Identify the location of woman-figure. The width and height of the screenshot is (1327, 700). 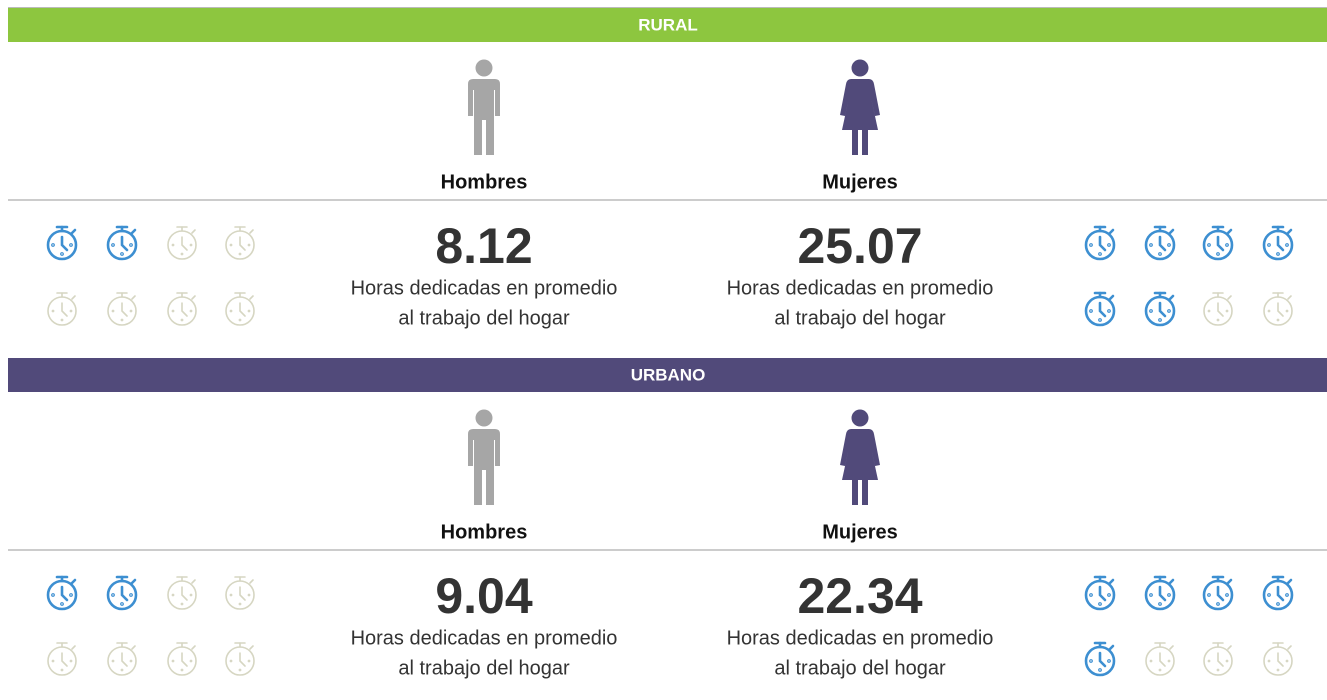
(860, 107).